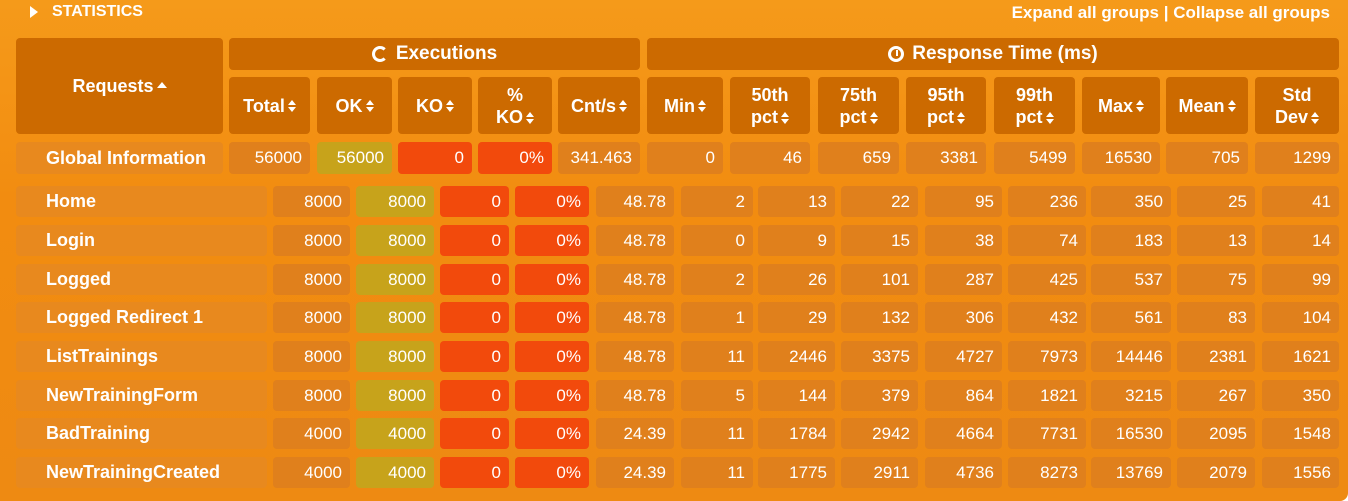  What do you see at coordinates (141, 472) in the screenshot?
I see `request-row-name: NewTrainingCreated` at bounding box center [141, 472].